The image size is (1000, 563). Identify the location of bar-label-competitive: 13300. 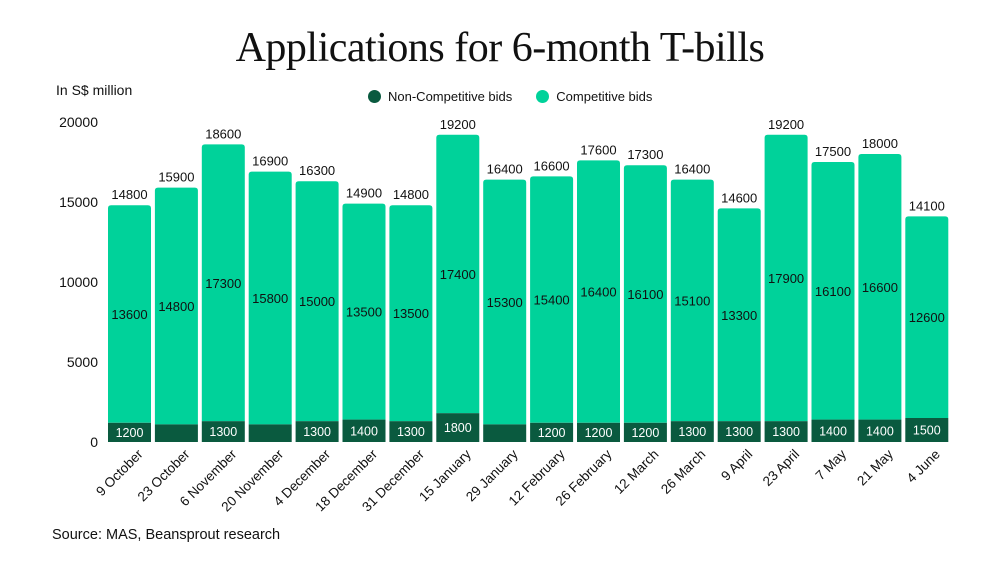
(739, 315).